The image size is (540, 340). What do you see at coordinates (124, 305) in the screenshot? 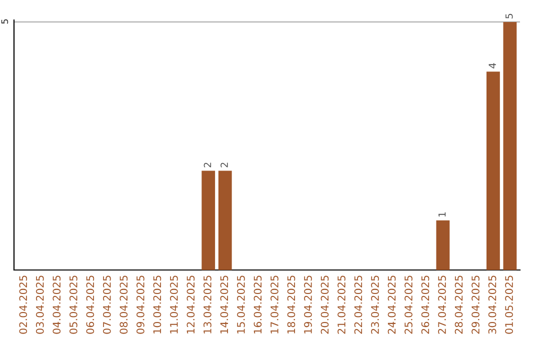
I see `x-tick-label: 08.04.2025` at bounding box center [124, 305].